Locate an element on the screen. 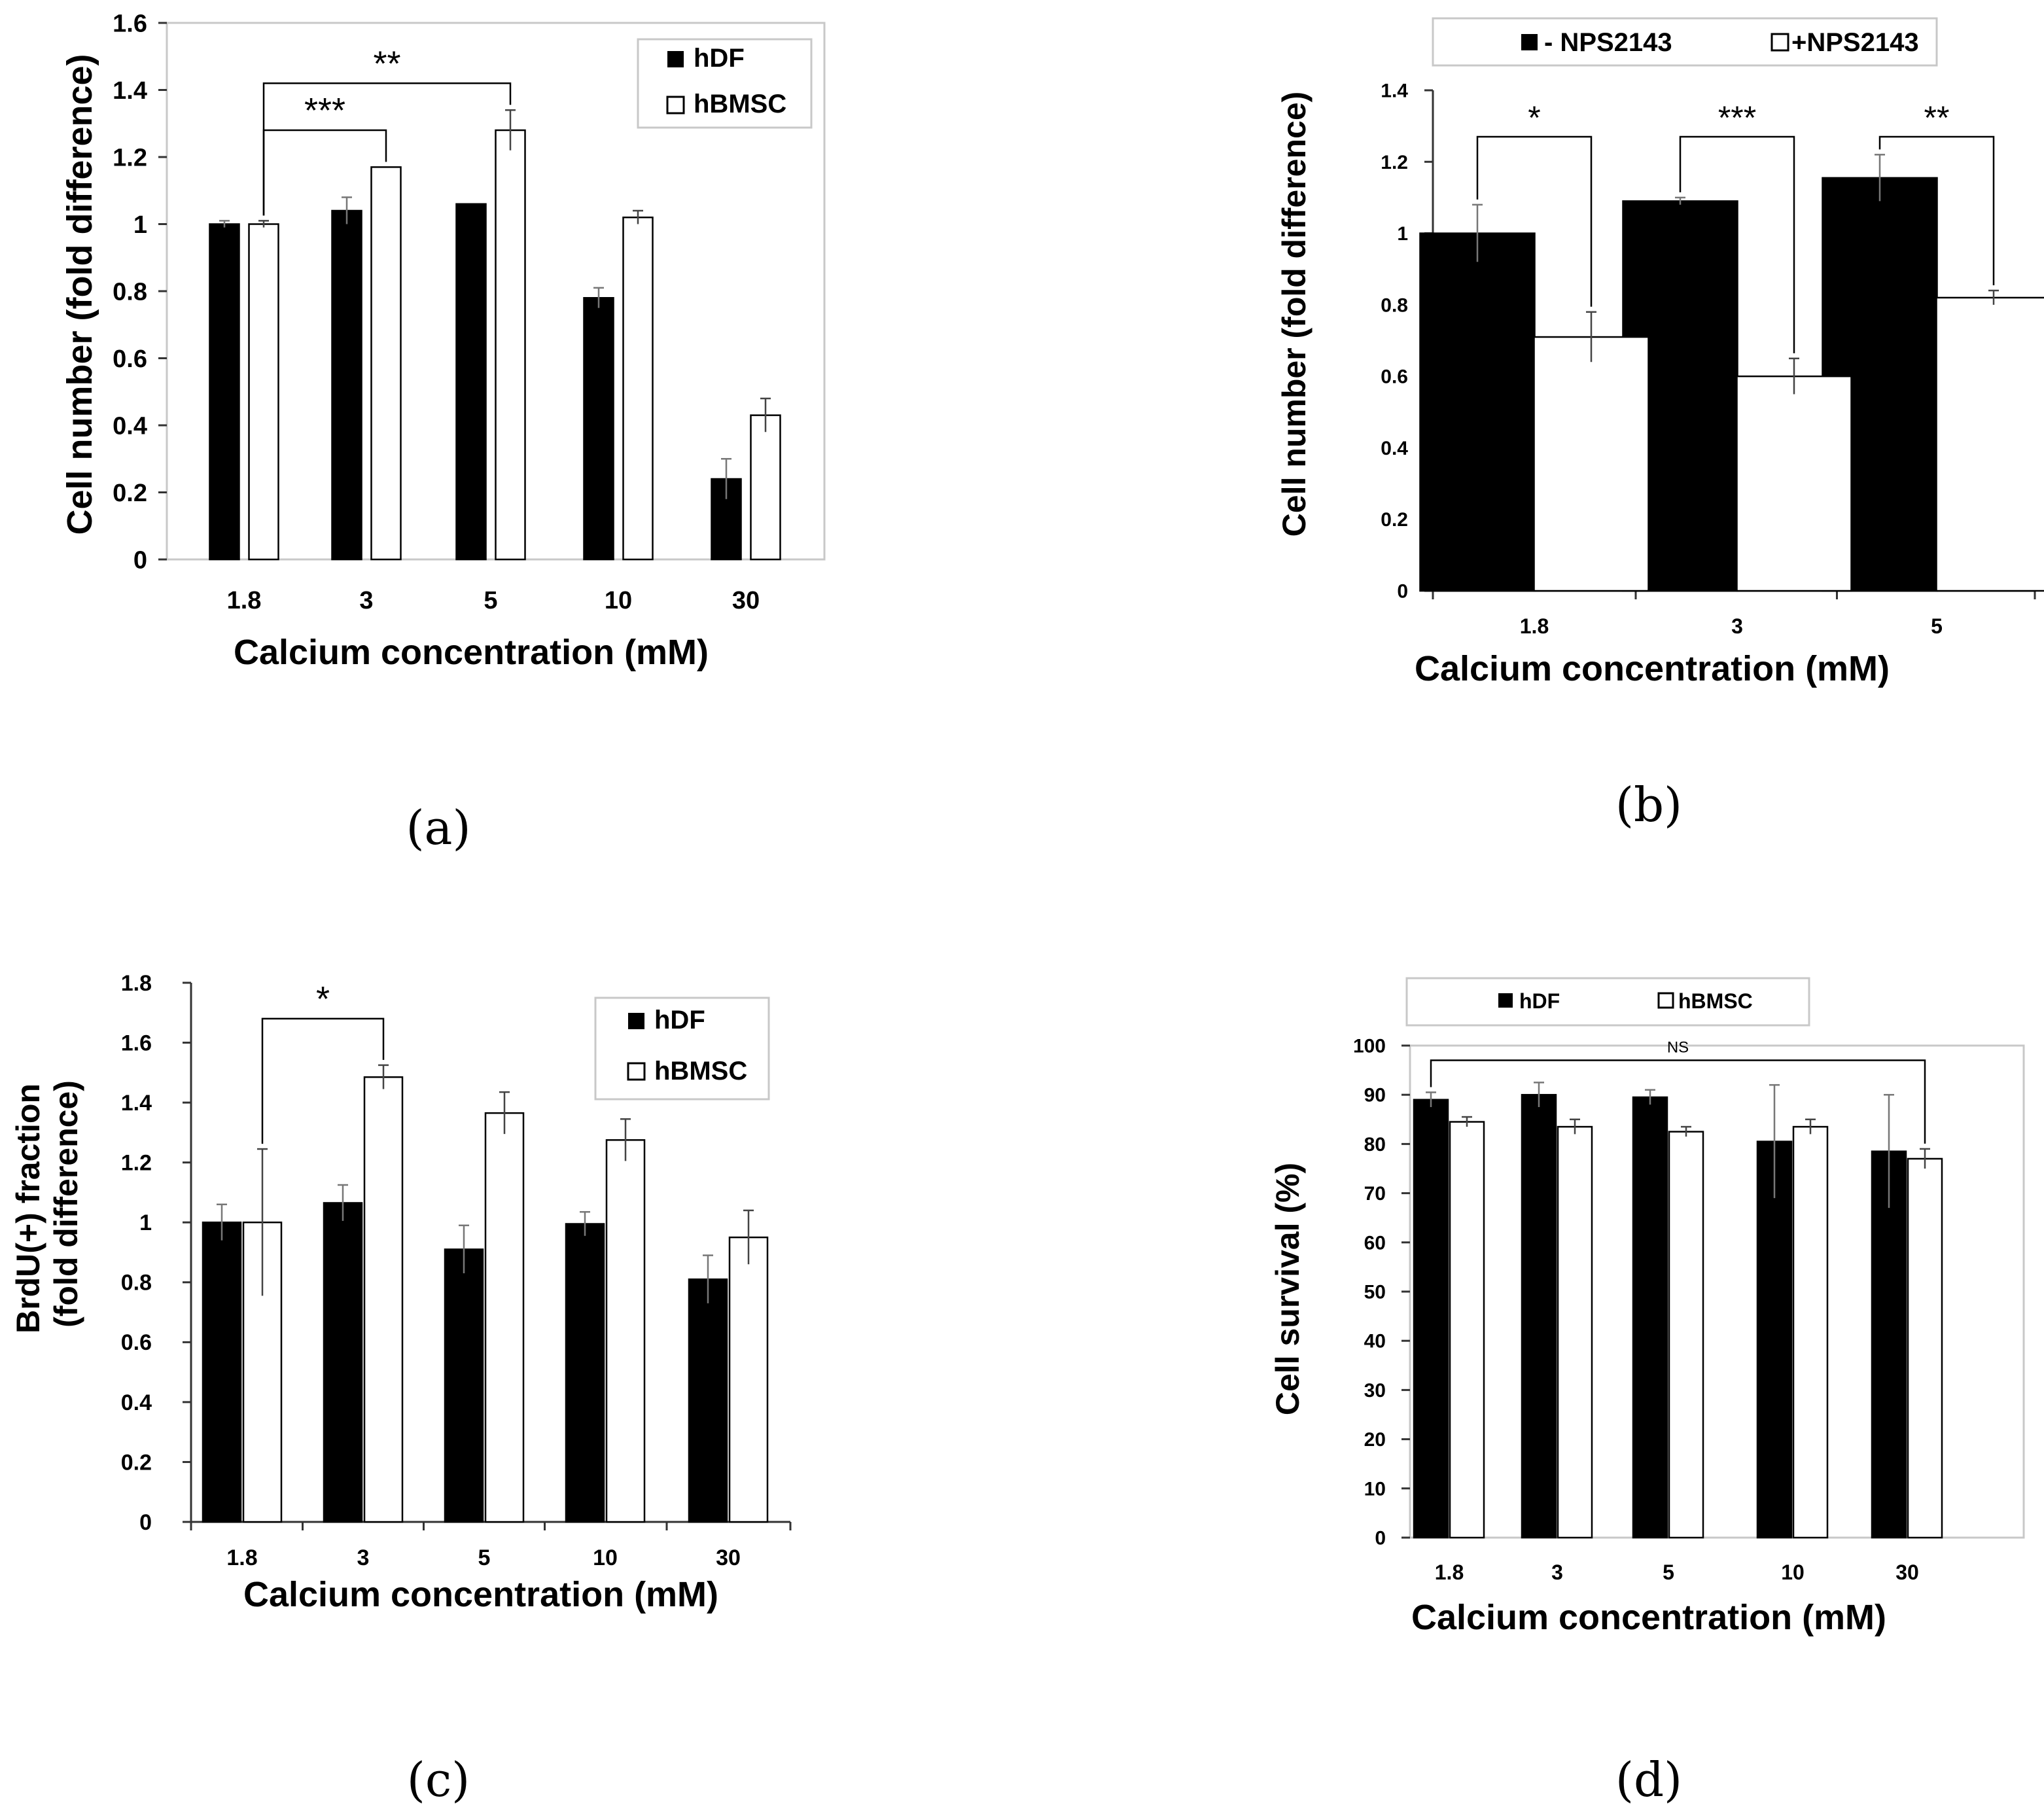 Image resolution: width=2044 pixels, height=1817 pixels. y-tick-label: 20 is located at coordinates (1375, 1440).